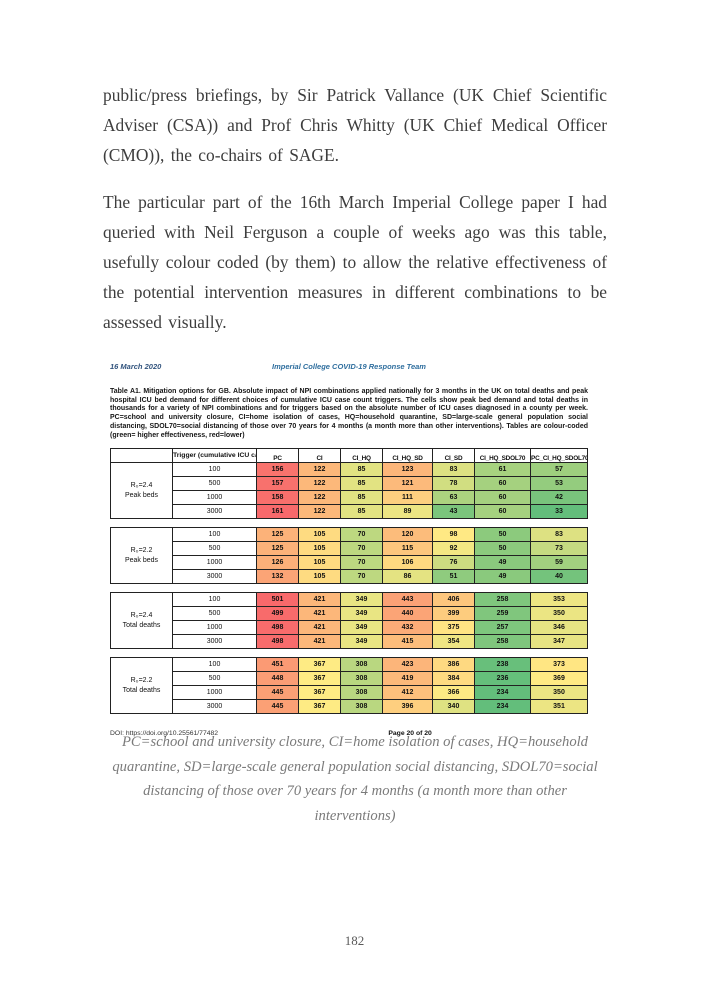  I want to click on value-cell: 50, so click(502, 549).